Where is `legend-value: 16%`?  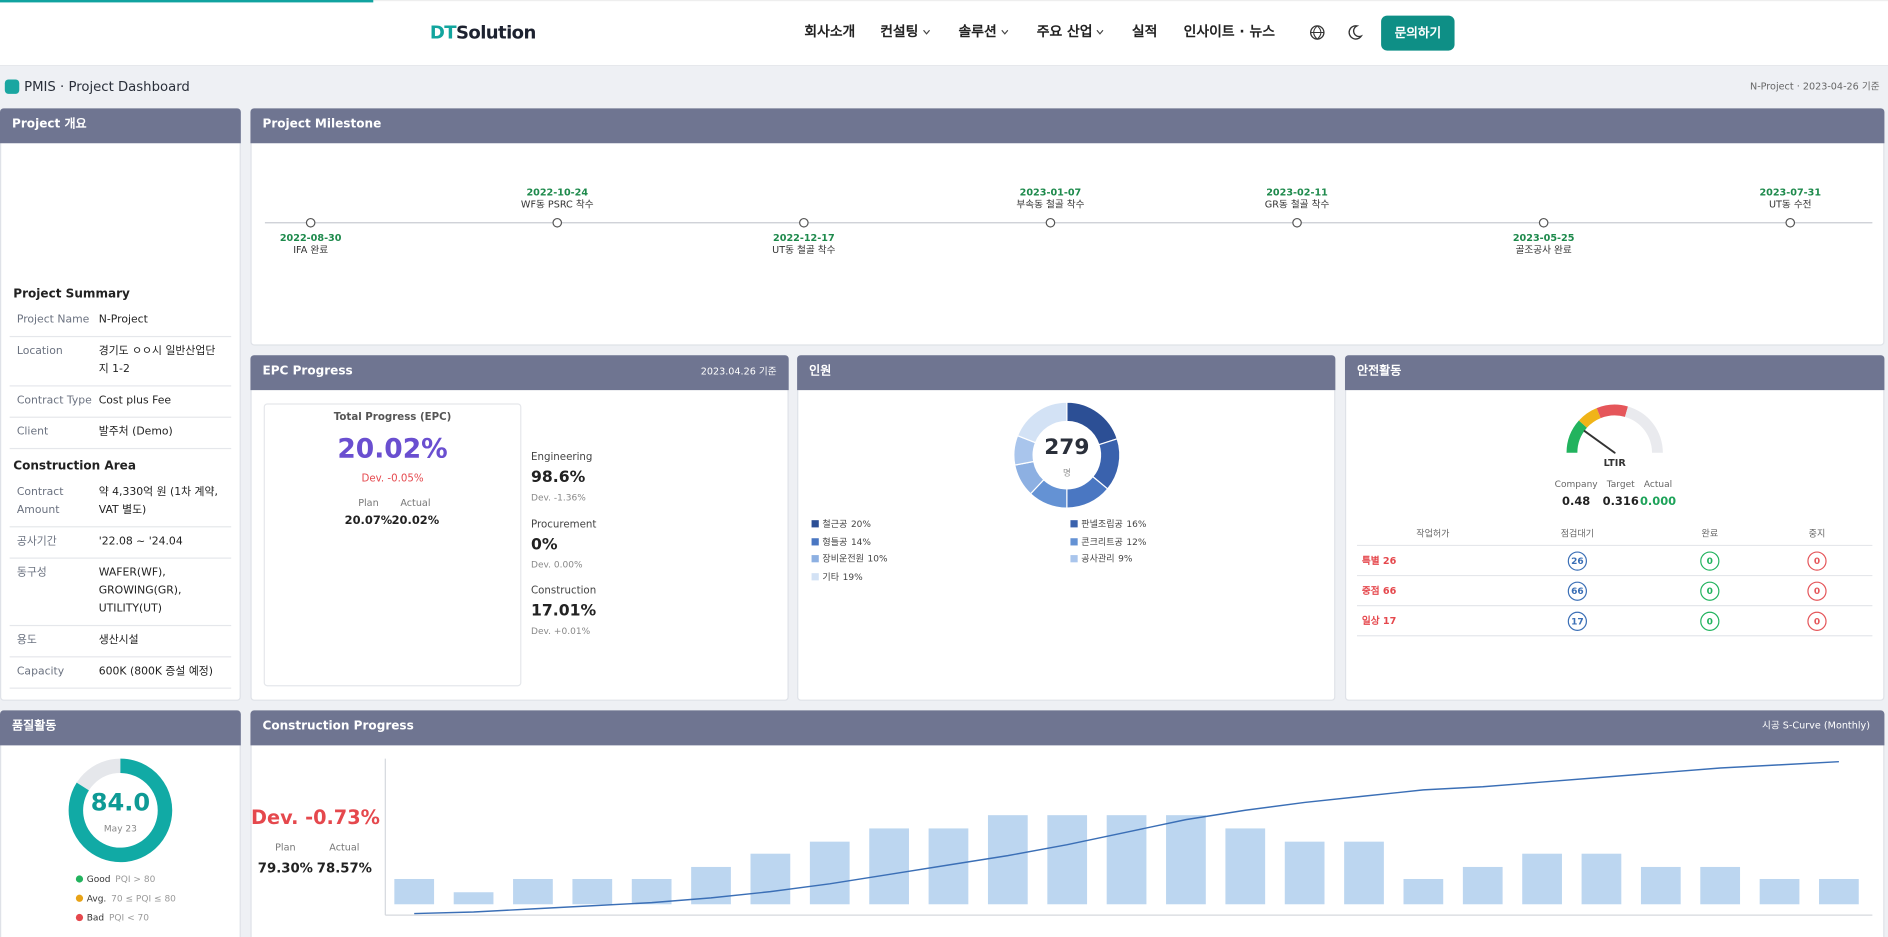 legend-value: 16% is located at coordinates (1136, 524).